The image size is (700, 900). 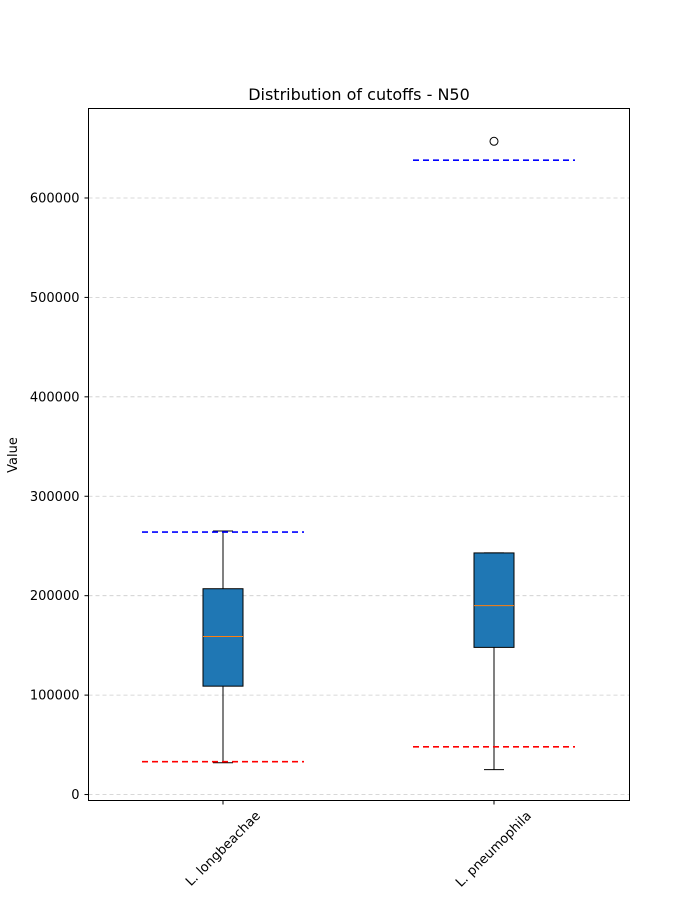 What do you see at coordinates (75, 795) in the screenshot?
I see `y-tick-label: 0` at bounding box center [75, 795].